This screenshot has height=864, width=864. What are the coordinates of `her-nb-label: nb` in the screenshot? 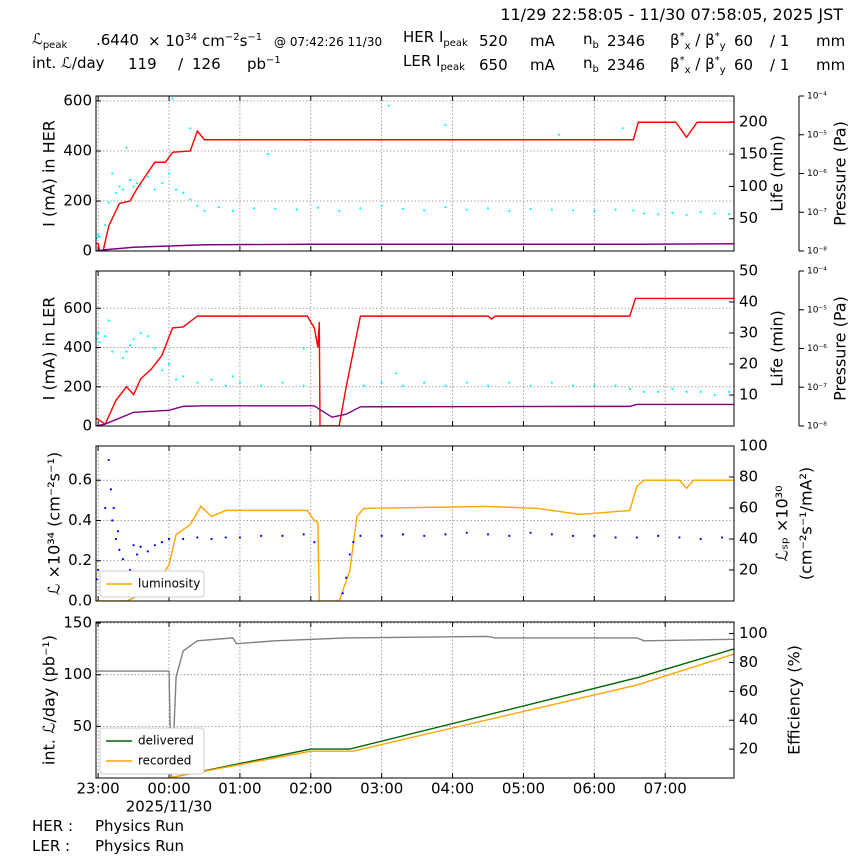 It's located at (591, 42).